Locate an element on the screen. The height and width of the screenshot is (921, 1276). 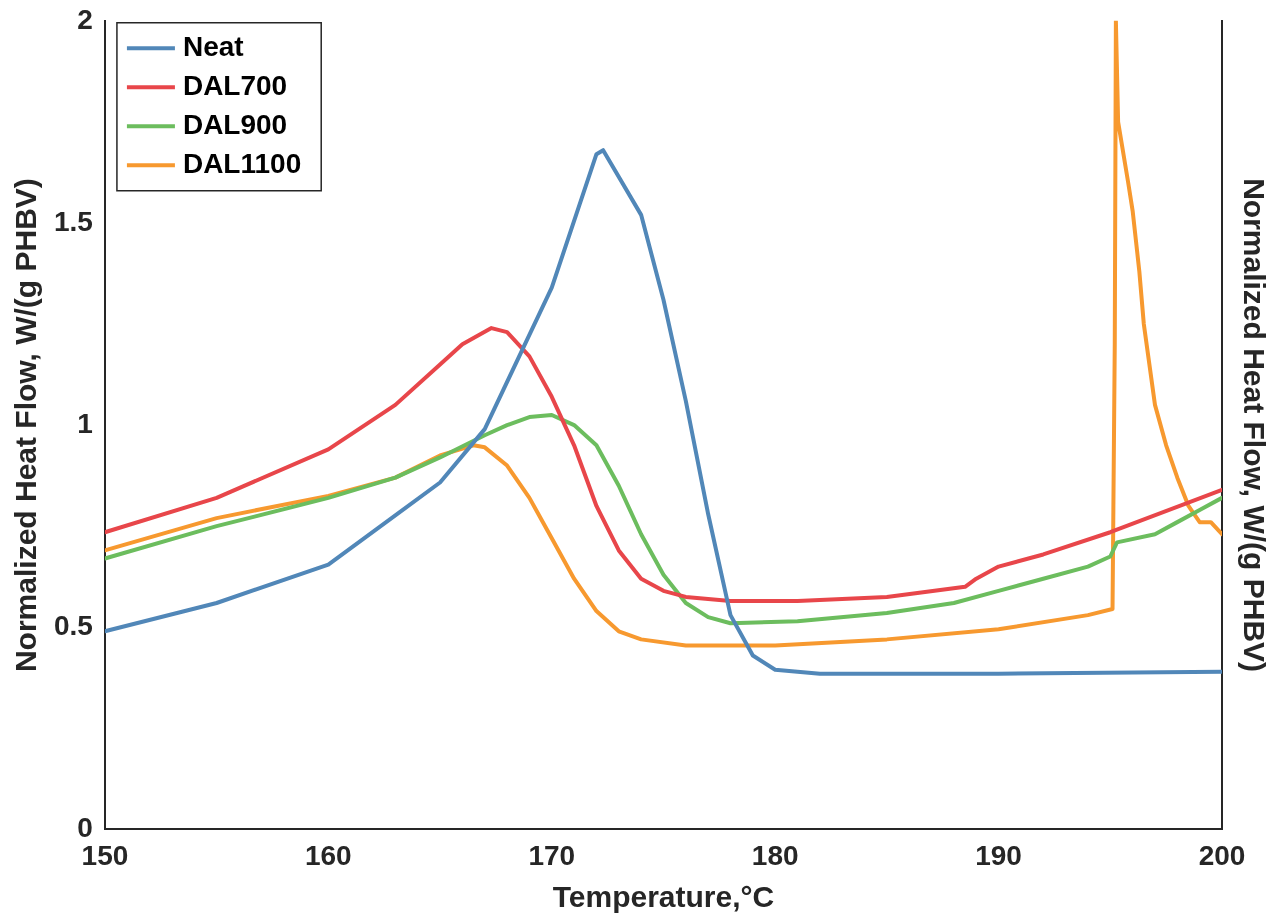
x-tick-label: 160 is located at coordinates (328, 855).